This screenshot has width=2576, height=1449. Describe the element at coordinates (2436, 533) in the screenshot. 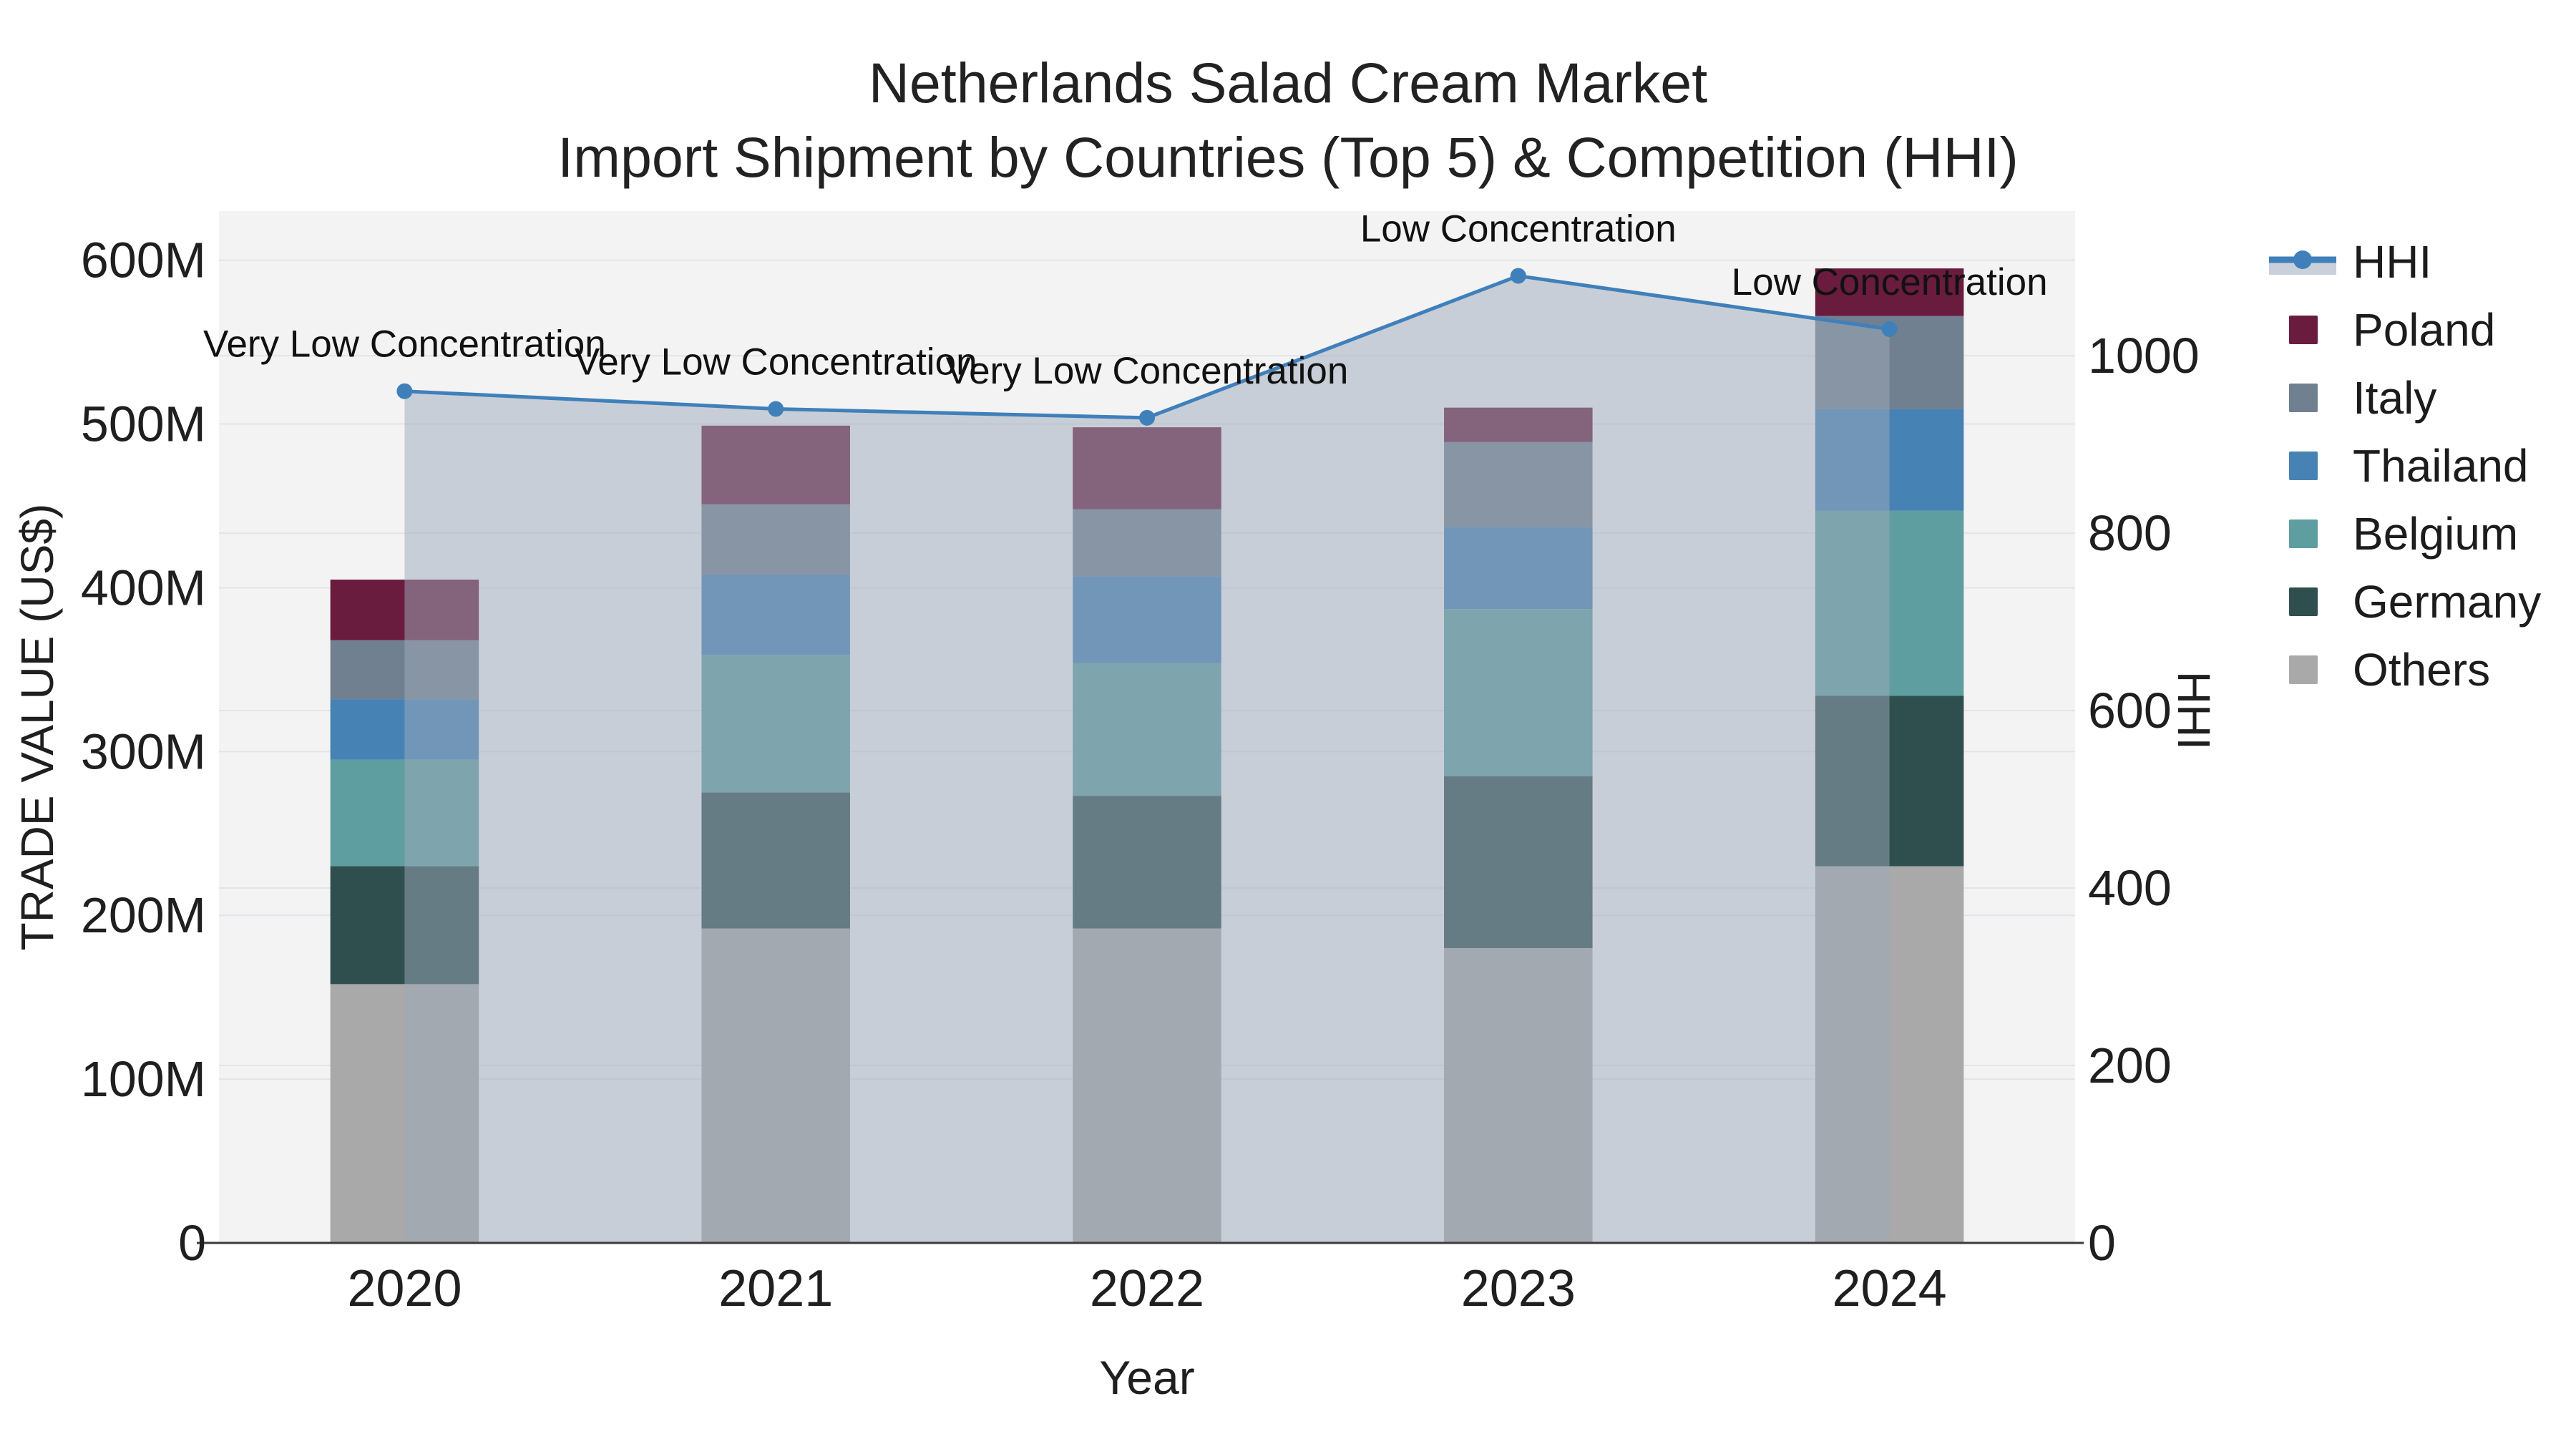

I see `legend-label: Belgium` at that location.